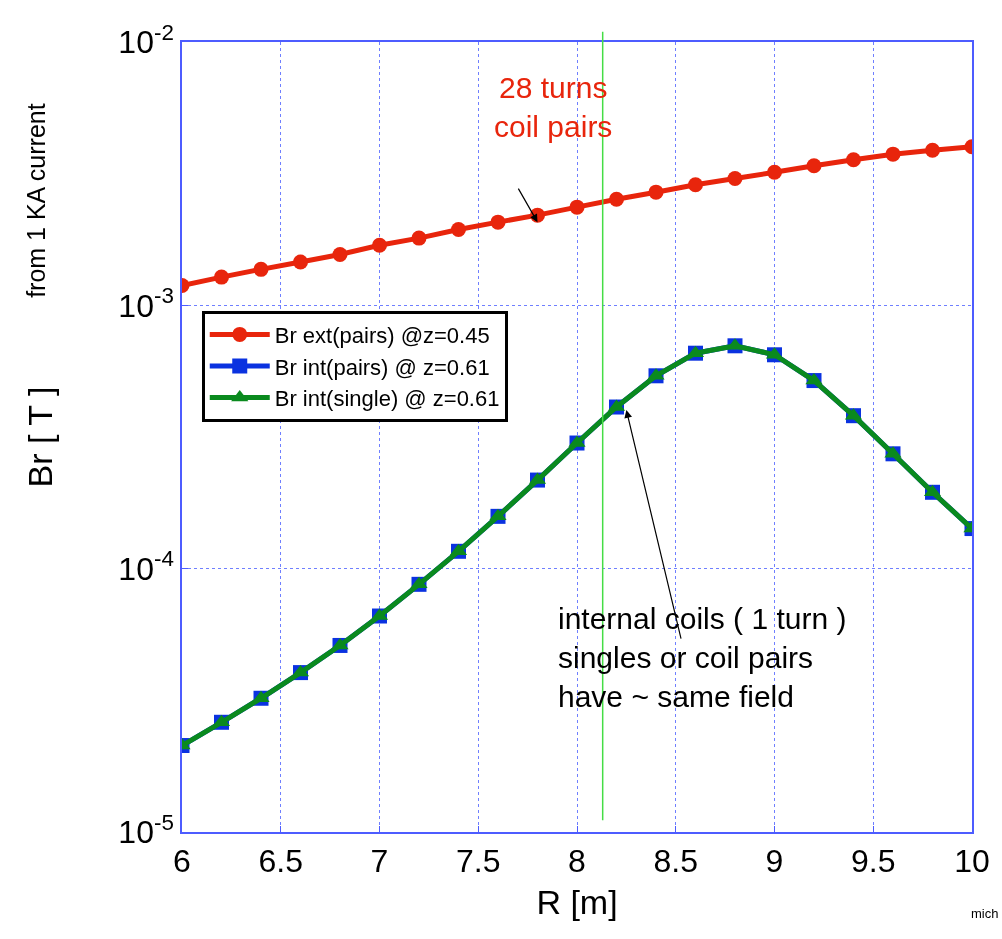 The image size is (1002, 939). I want to click on x-tick-label: 6, so click(182, 861).